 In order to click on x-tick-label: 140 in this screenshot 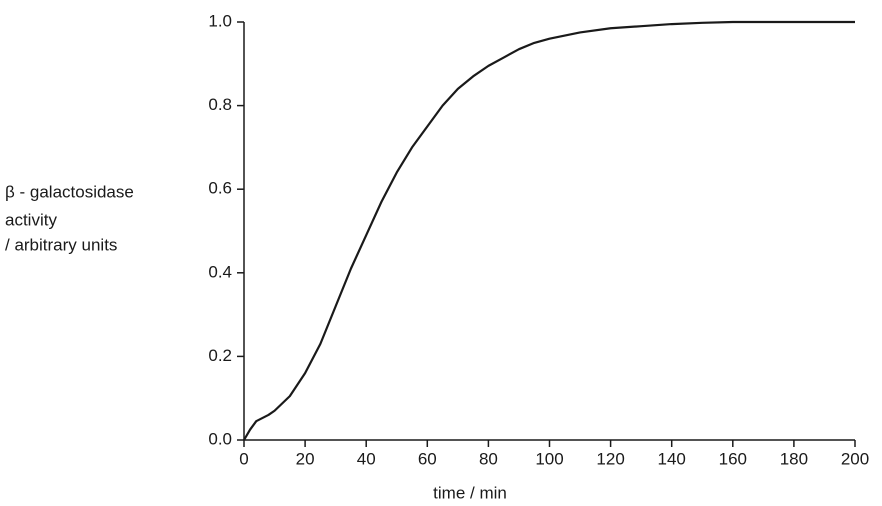, I will do `click(672, 458)`.